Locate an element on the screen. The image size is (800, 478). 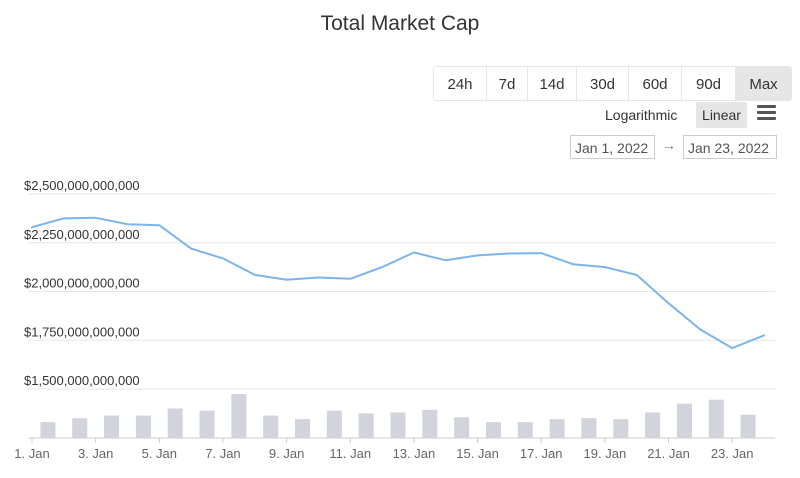
range-button-7d: 7d is located at coordinates (507, 83).